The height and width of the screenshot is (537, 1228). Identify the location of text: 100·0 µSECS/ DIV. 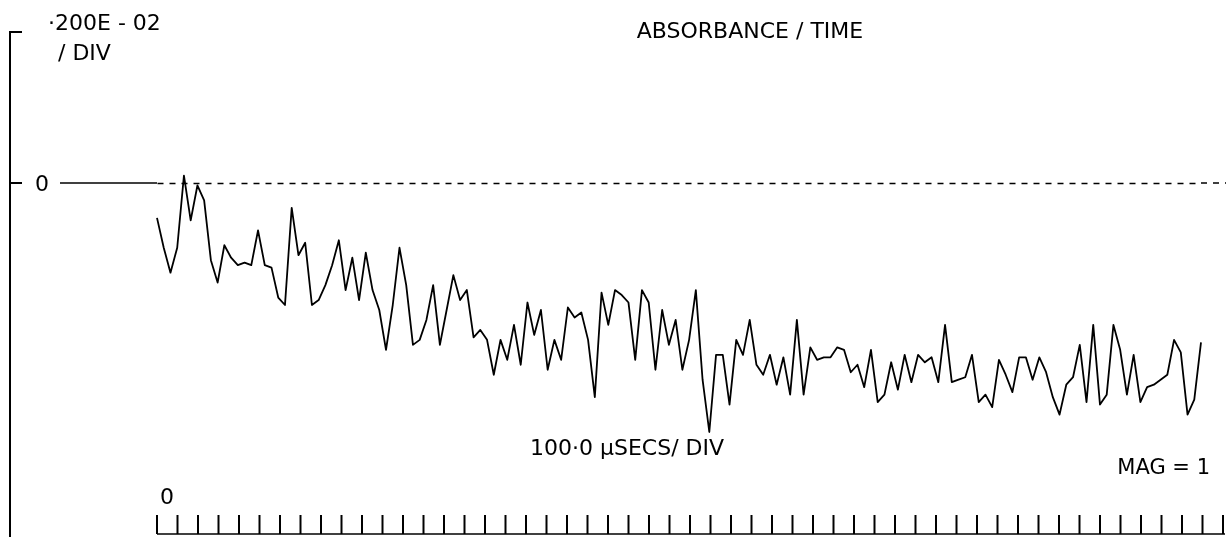
(627, 447).